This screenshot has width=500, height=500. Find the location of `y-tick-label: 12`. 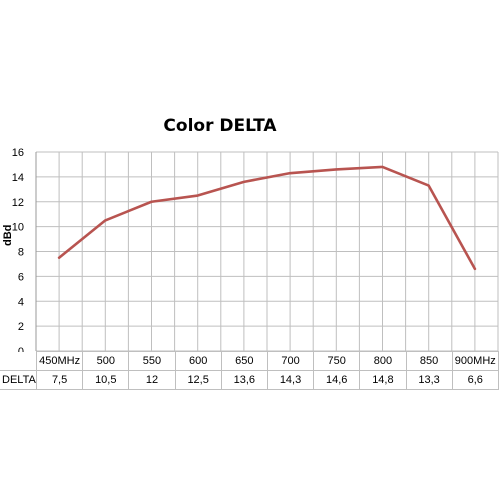

y-tick-label: 12 is located at coordinates (18, 203).